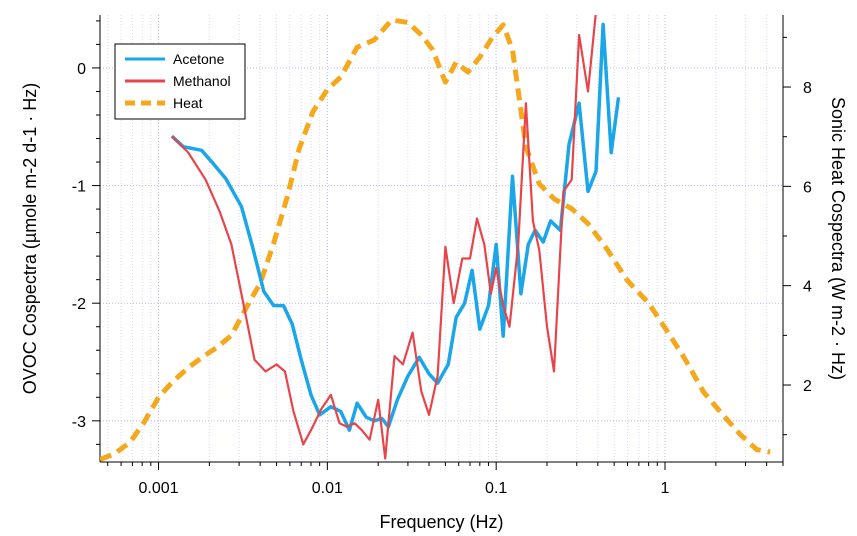 The image size is (857, 536). I want to click on legend-label-acetone: Acetone, so click(199, 59).